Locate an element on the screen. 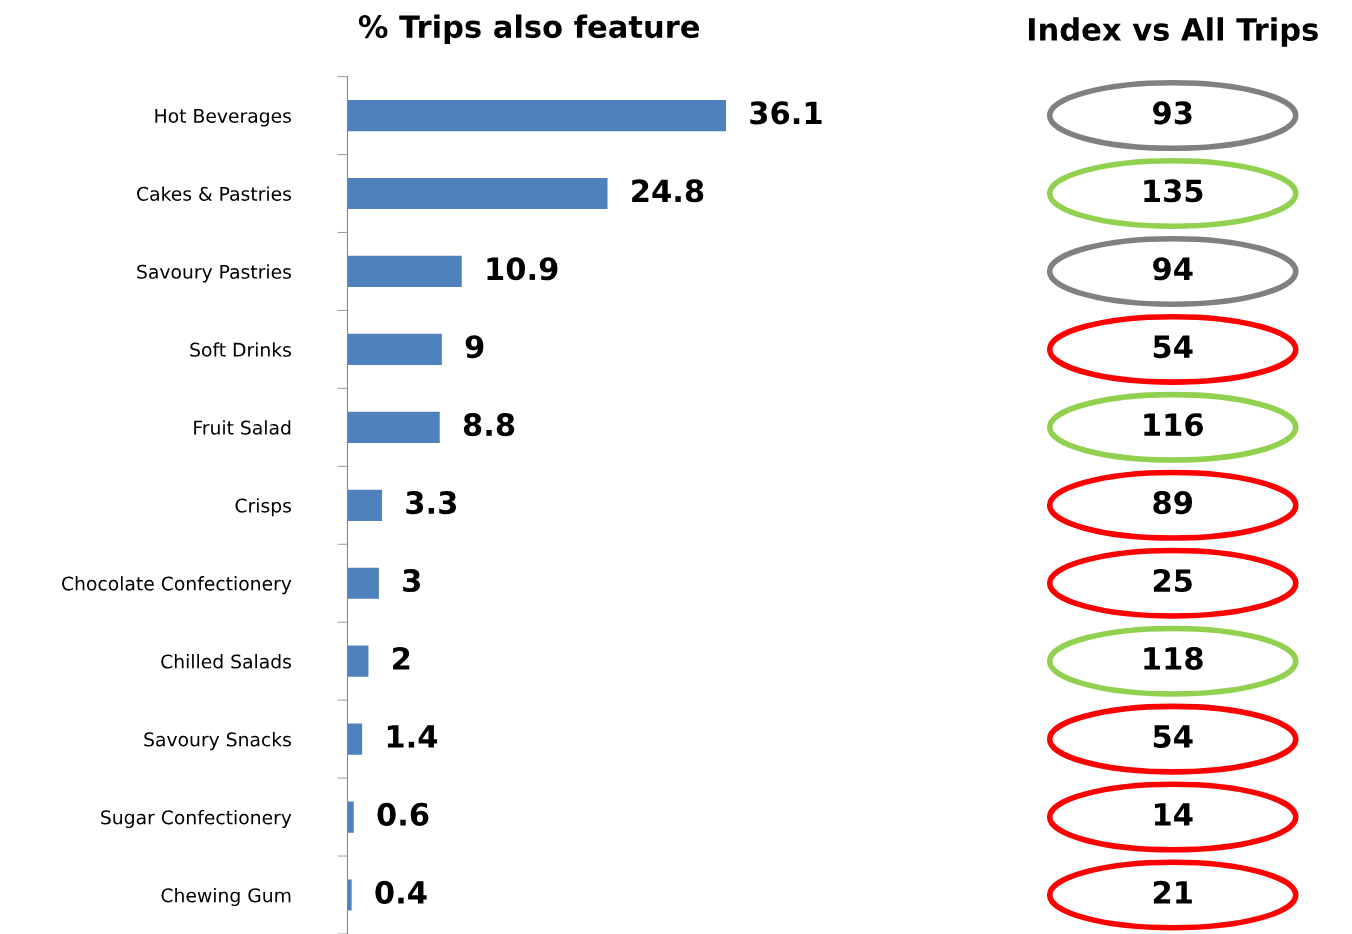 The width and height of the screenshot is (1352, 934). y-tick-label: Sugar Confectionery is located at coordinates (196, 819).